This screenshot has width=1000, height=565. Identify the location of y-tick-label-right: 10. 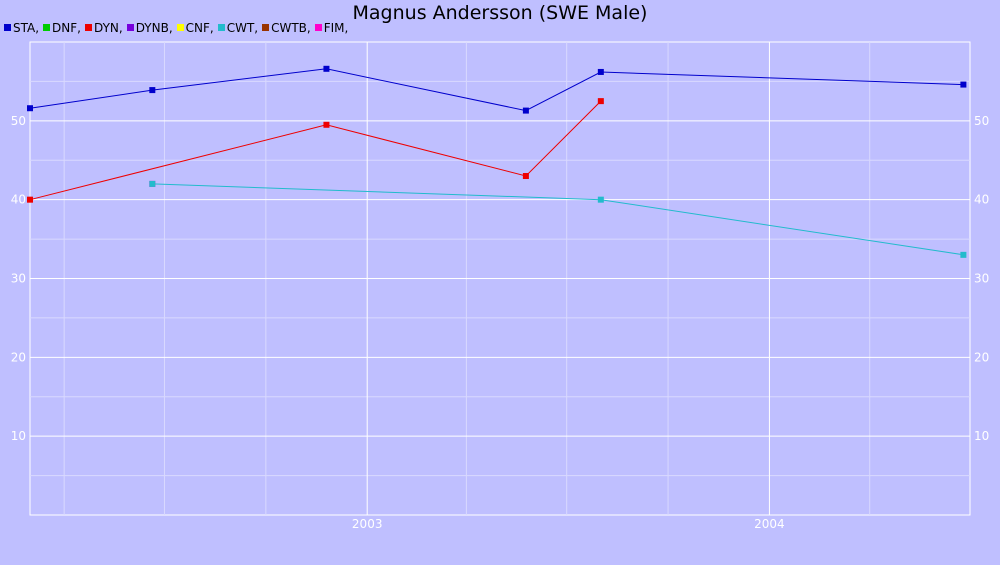
(981, 436).